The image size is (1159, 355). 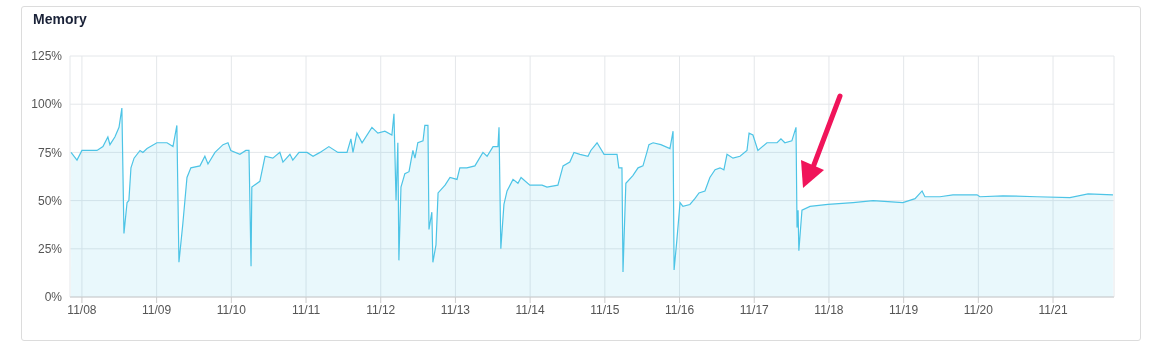 I want to click on x-tick-label: 11/12, so click(x=381, y=309).